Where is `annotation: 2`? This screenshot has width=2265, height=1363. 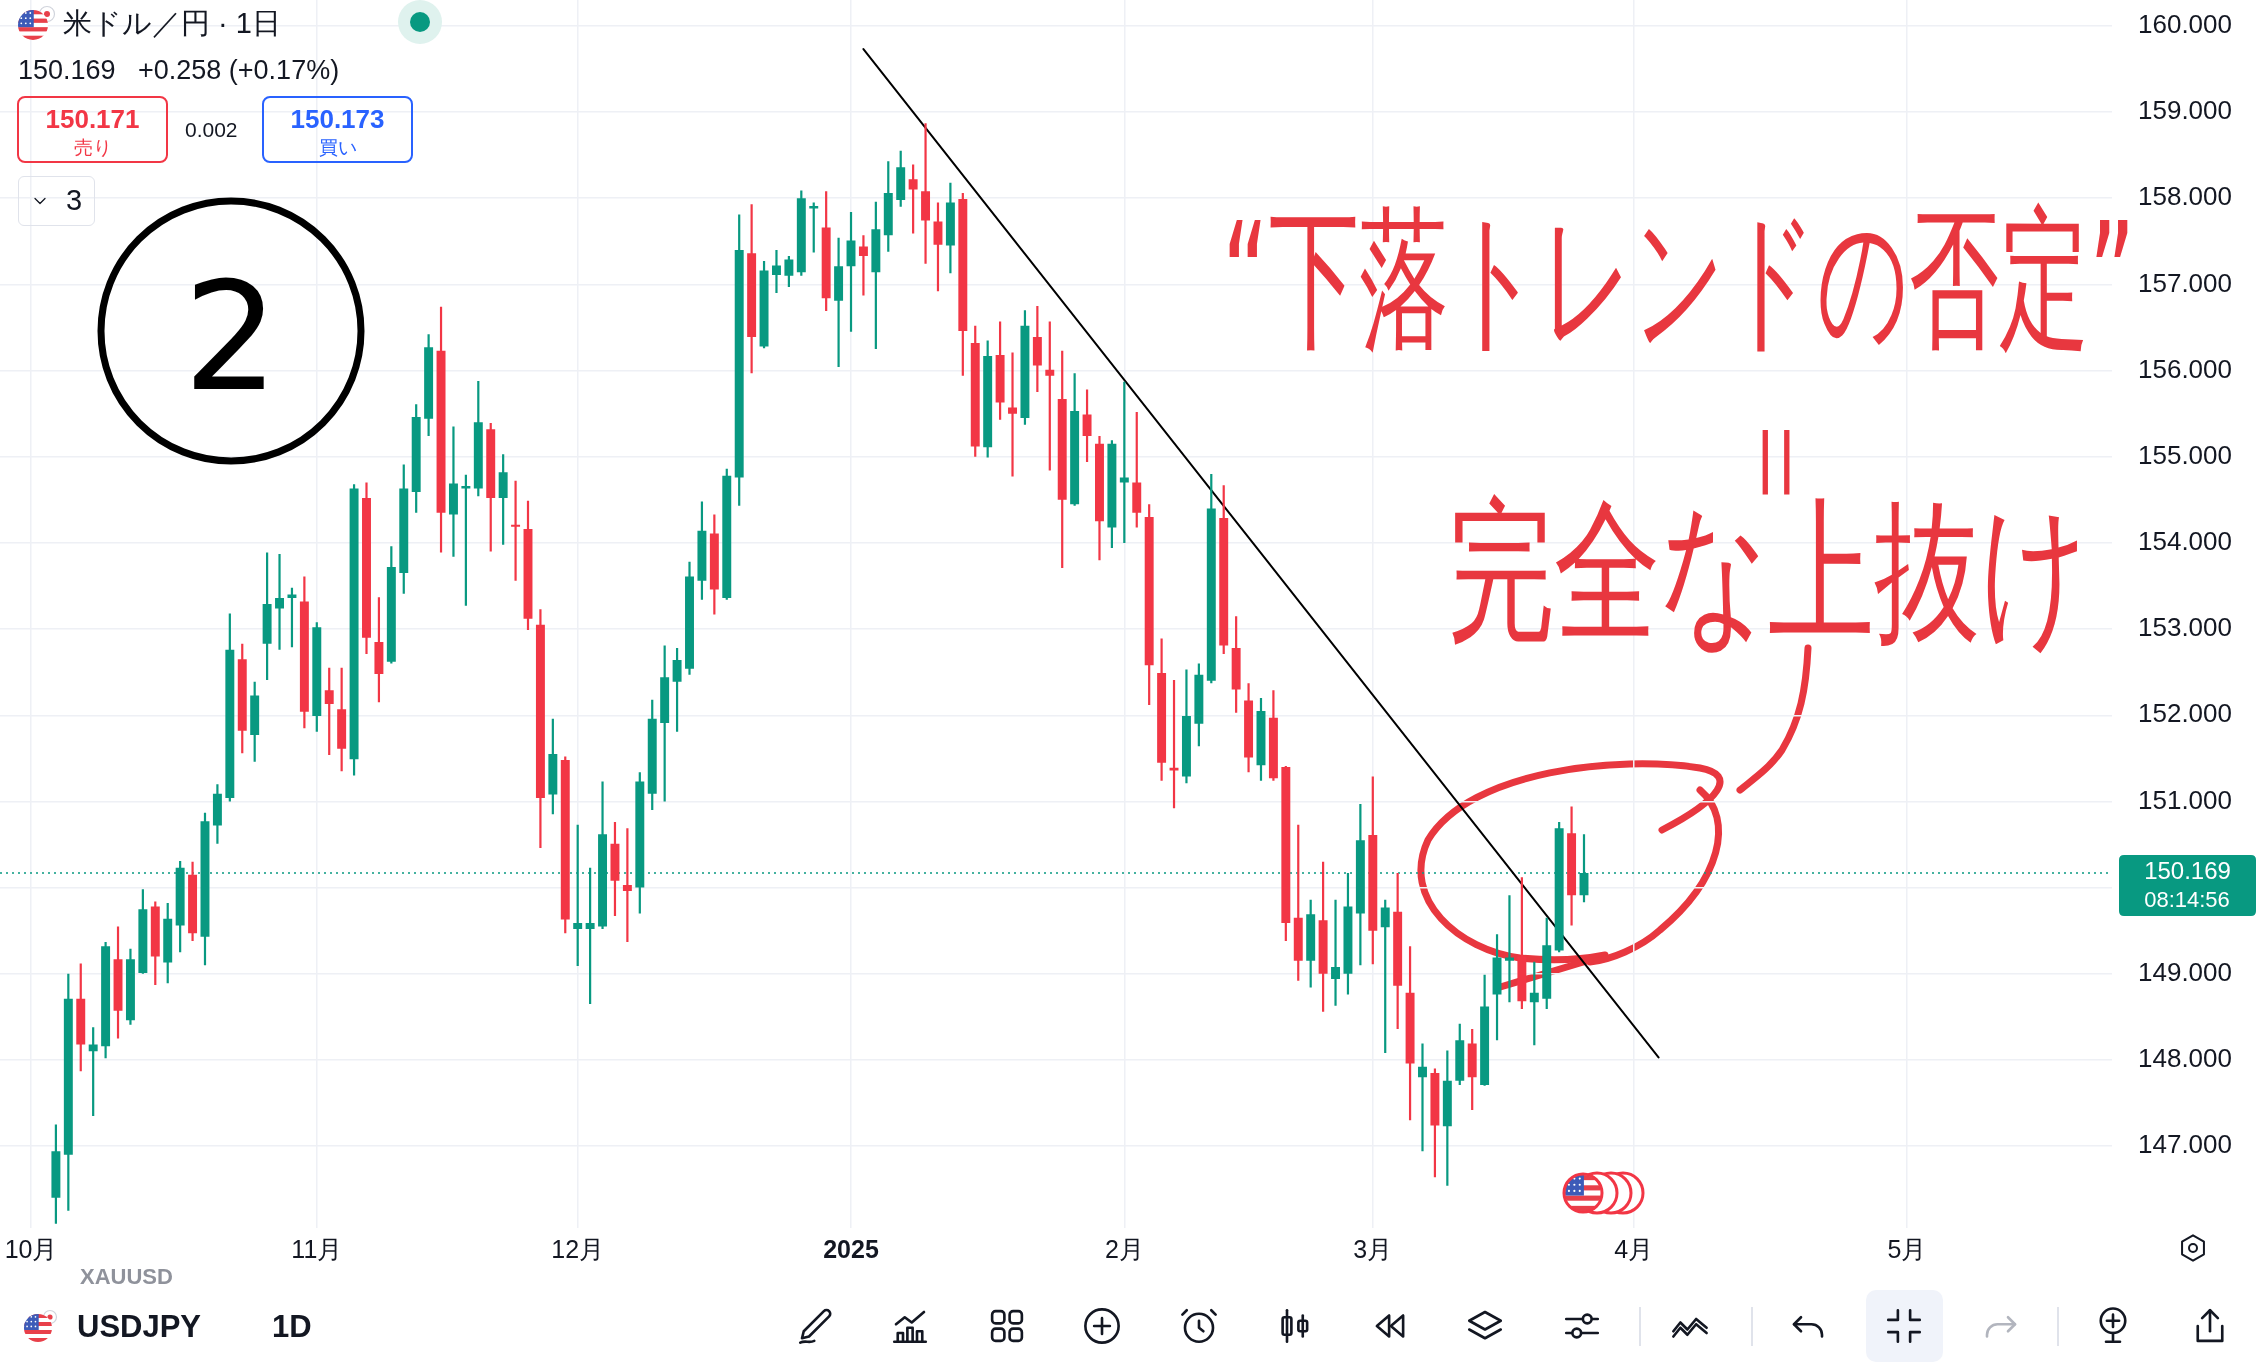
annotation: 2 is located at coordinates (231, 337).